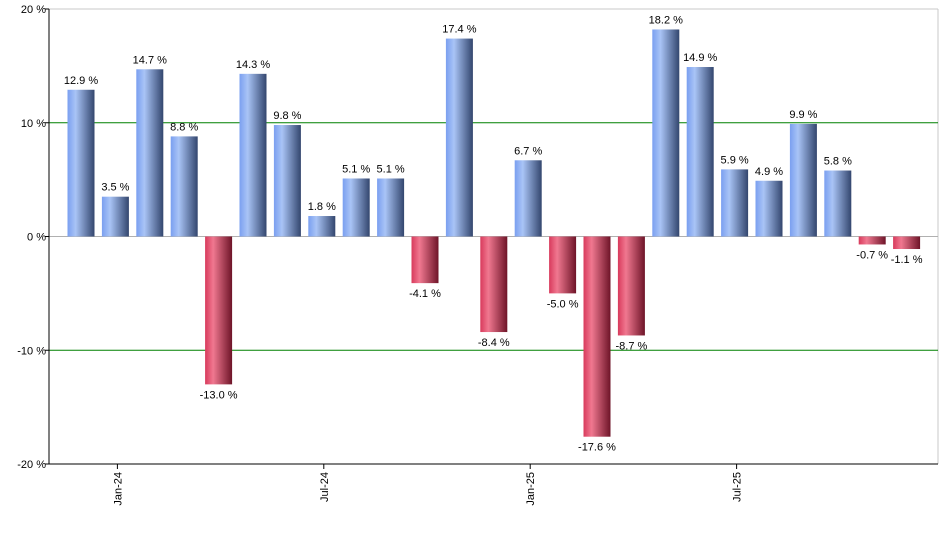 This screenshot has width=940, height=550. What do you see at coordinates (115, 188) in the screenshot?
I see `data-label: 3.5 %` at bounding box center [115, 188].